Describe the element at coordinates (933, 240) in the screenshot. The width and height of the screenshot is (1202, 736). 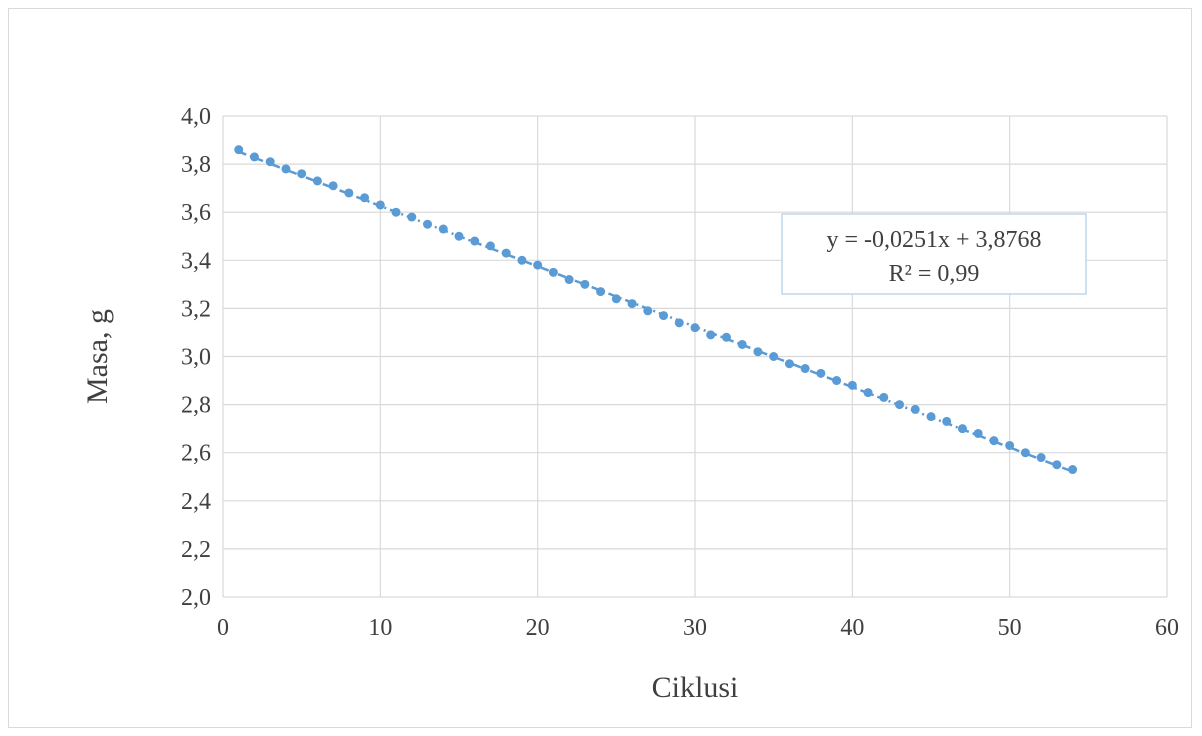
I see `trendline-equation: y = -0,0251x + 3,8768` at that location.